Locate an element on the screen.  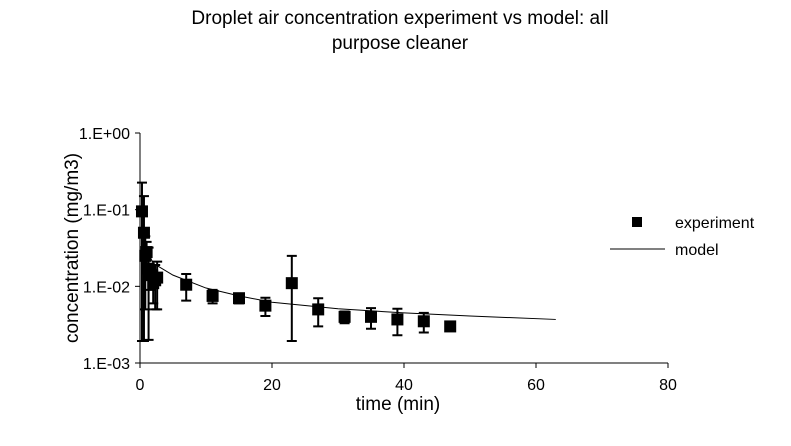
model-line is located at coordinates (349, 273).